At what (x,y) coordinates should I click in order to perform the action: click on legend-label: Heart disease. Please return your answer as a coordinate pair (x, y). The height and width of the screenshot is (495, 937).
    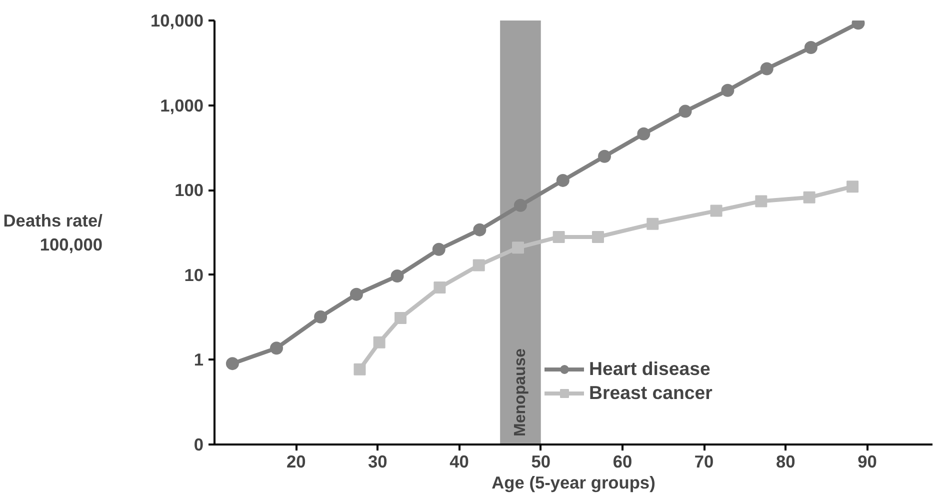
    Looking at the image, I should click on (649, 369).